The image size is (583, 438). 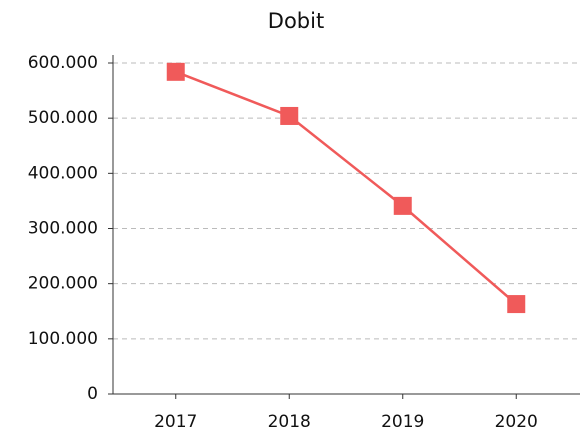 I want to click on x-tick-label: 2020, so click(x=516, y=422).